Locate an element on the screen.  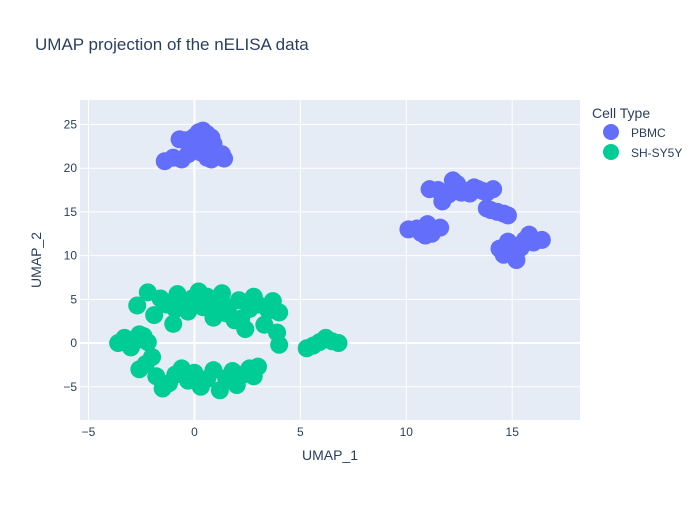
legend-item-sh-sy5y: SH-SY5Y is located at coordinates (642, 152).